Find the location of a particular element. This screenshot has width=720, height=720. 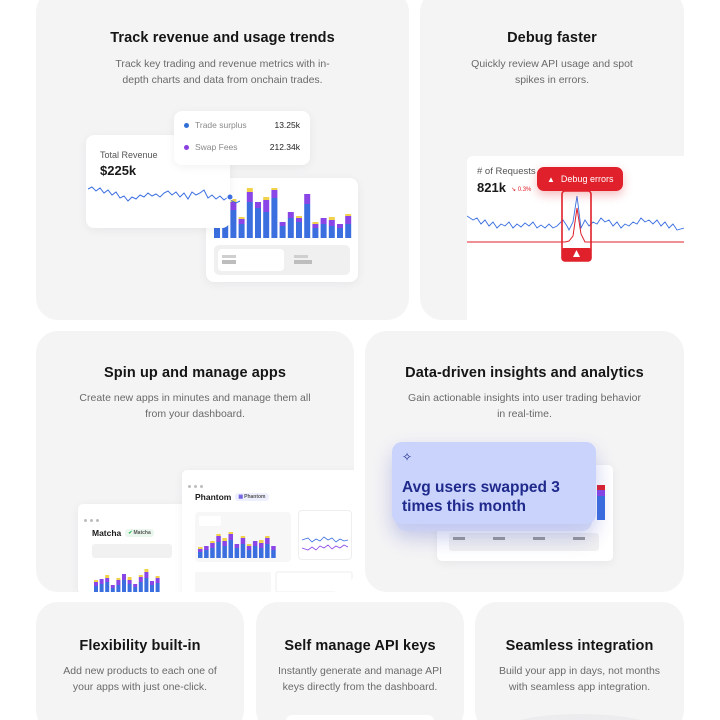

app-name: Phantom ▦ Phantom is located at coordinates (232, 497).